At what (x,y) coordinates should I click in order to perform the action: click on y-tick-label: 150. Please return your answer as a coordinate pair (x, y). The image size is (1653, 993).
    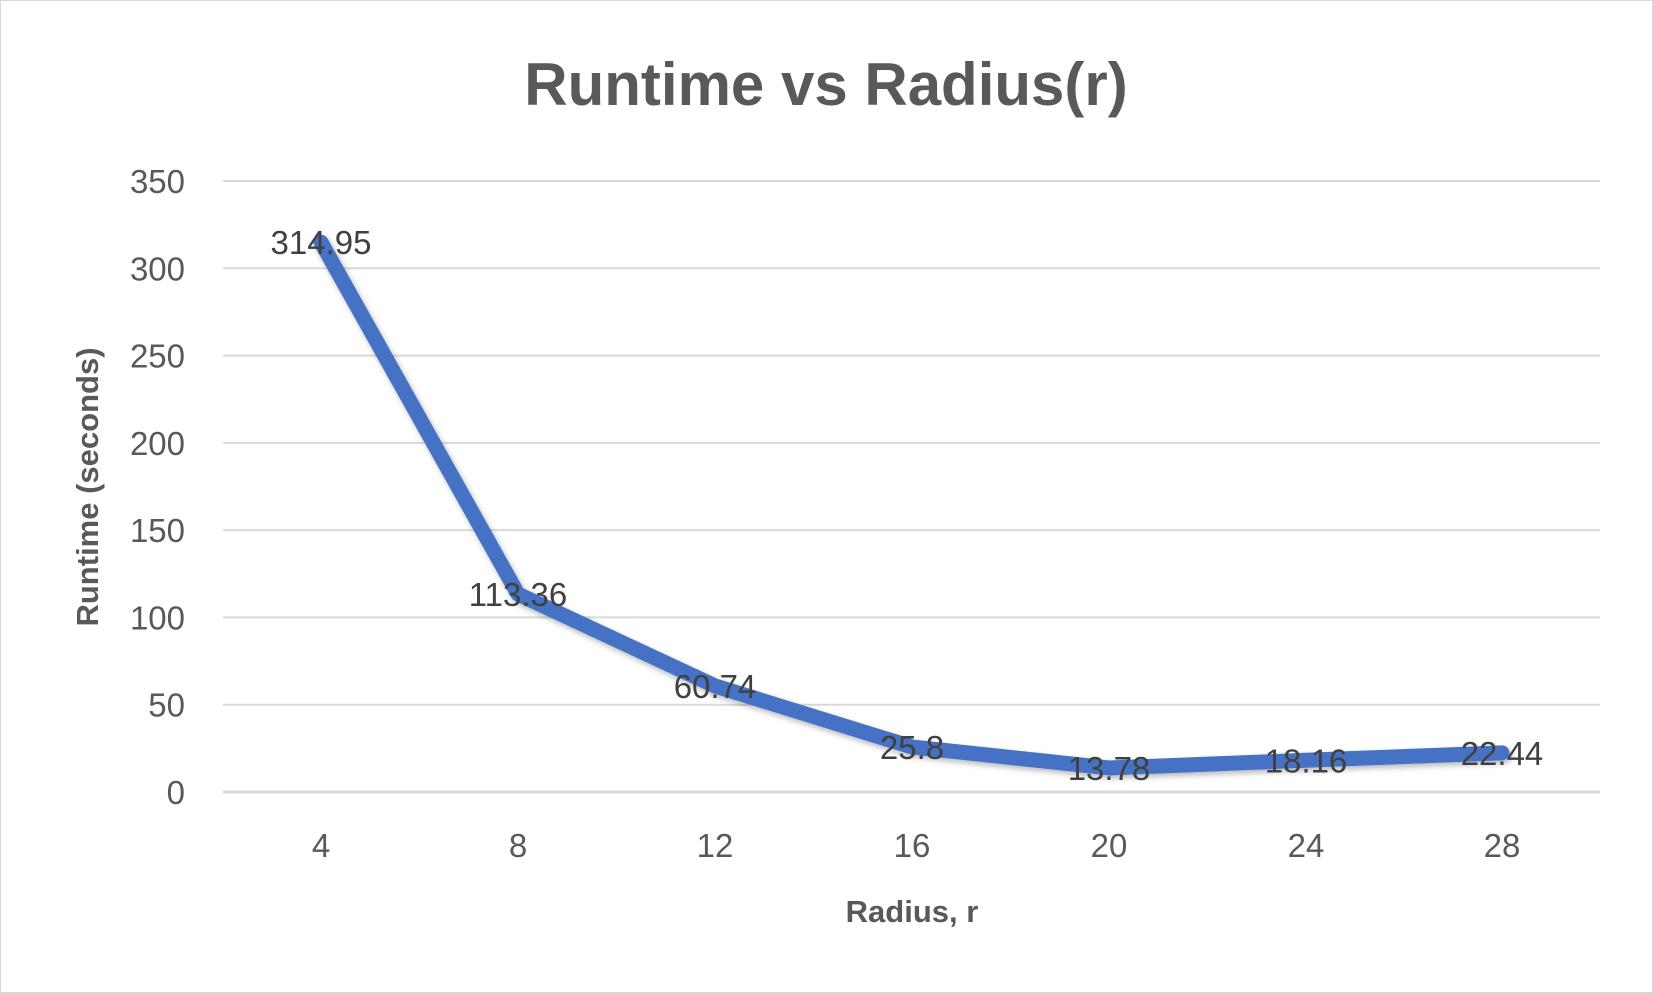
    Looking at the image, I should click on (157, 530).